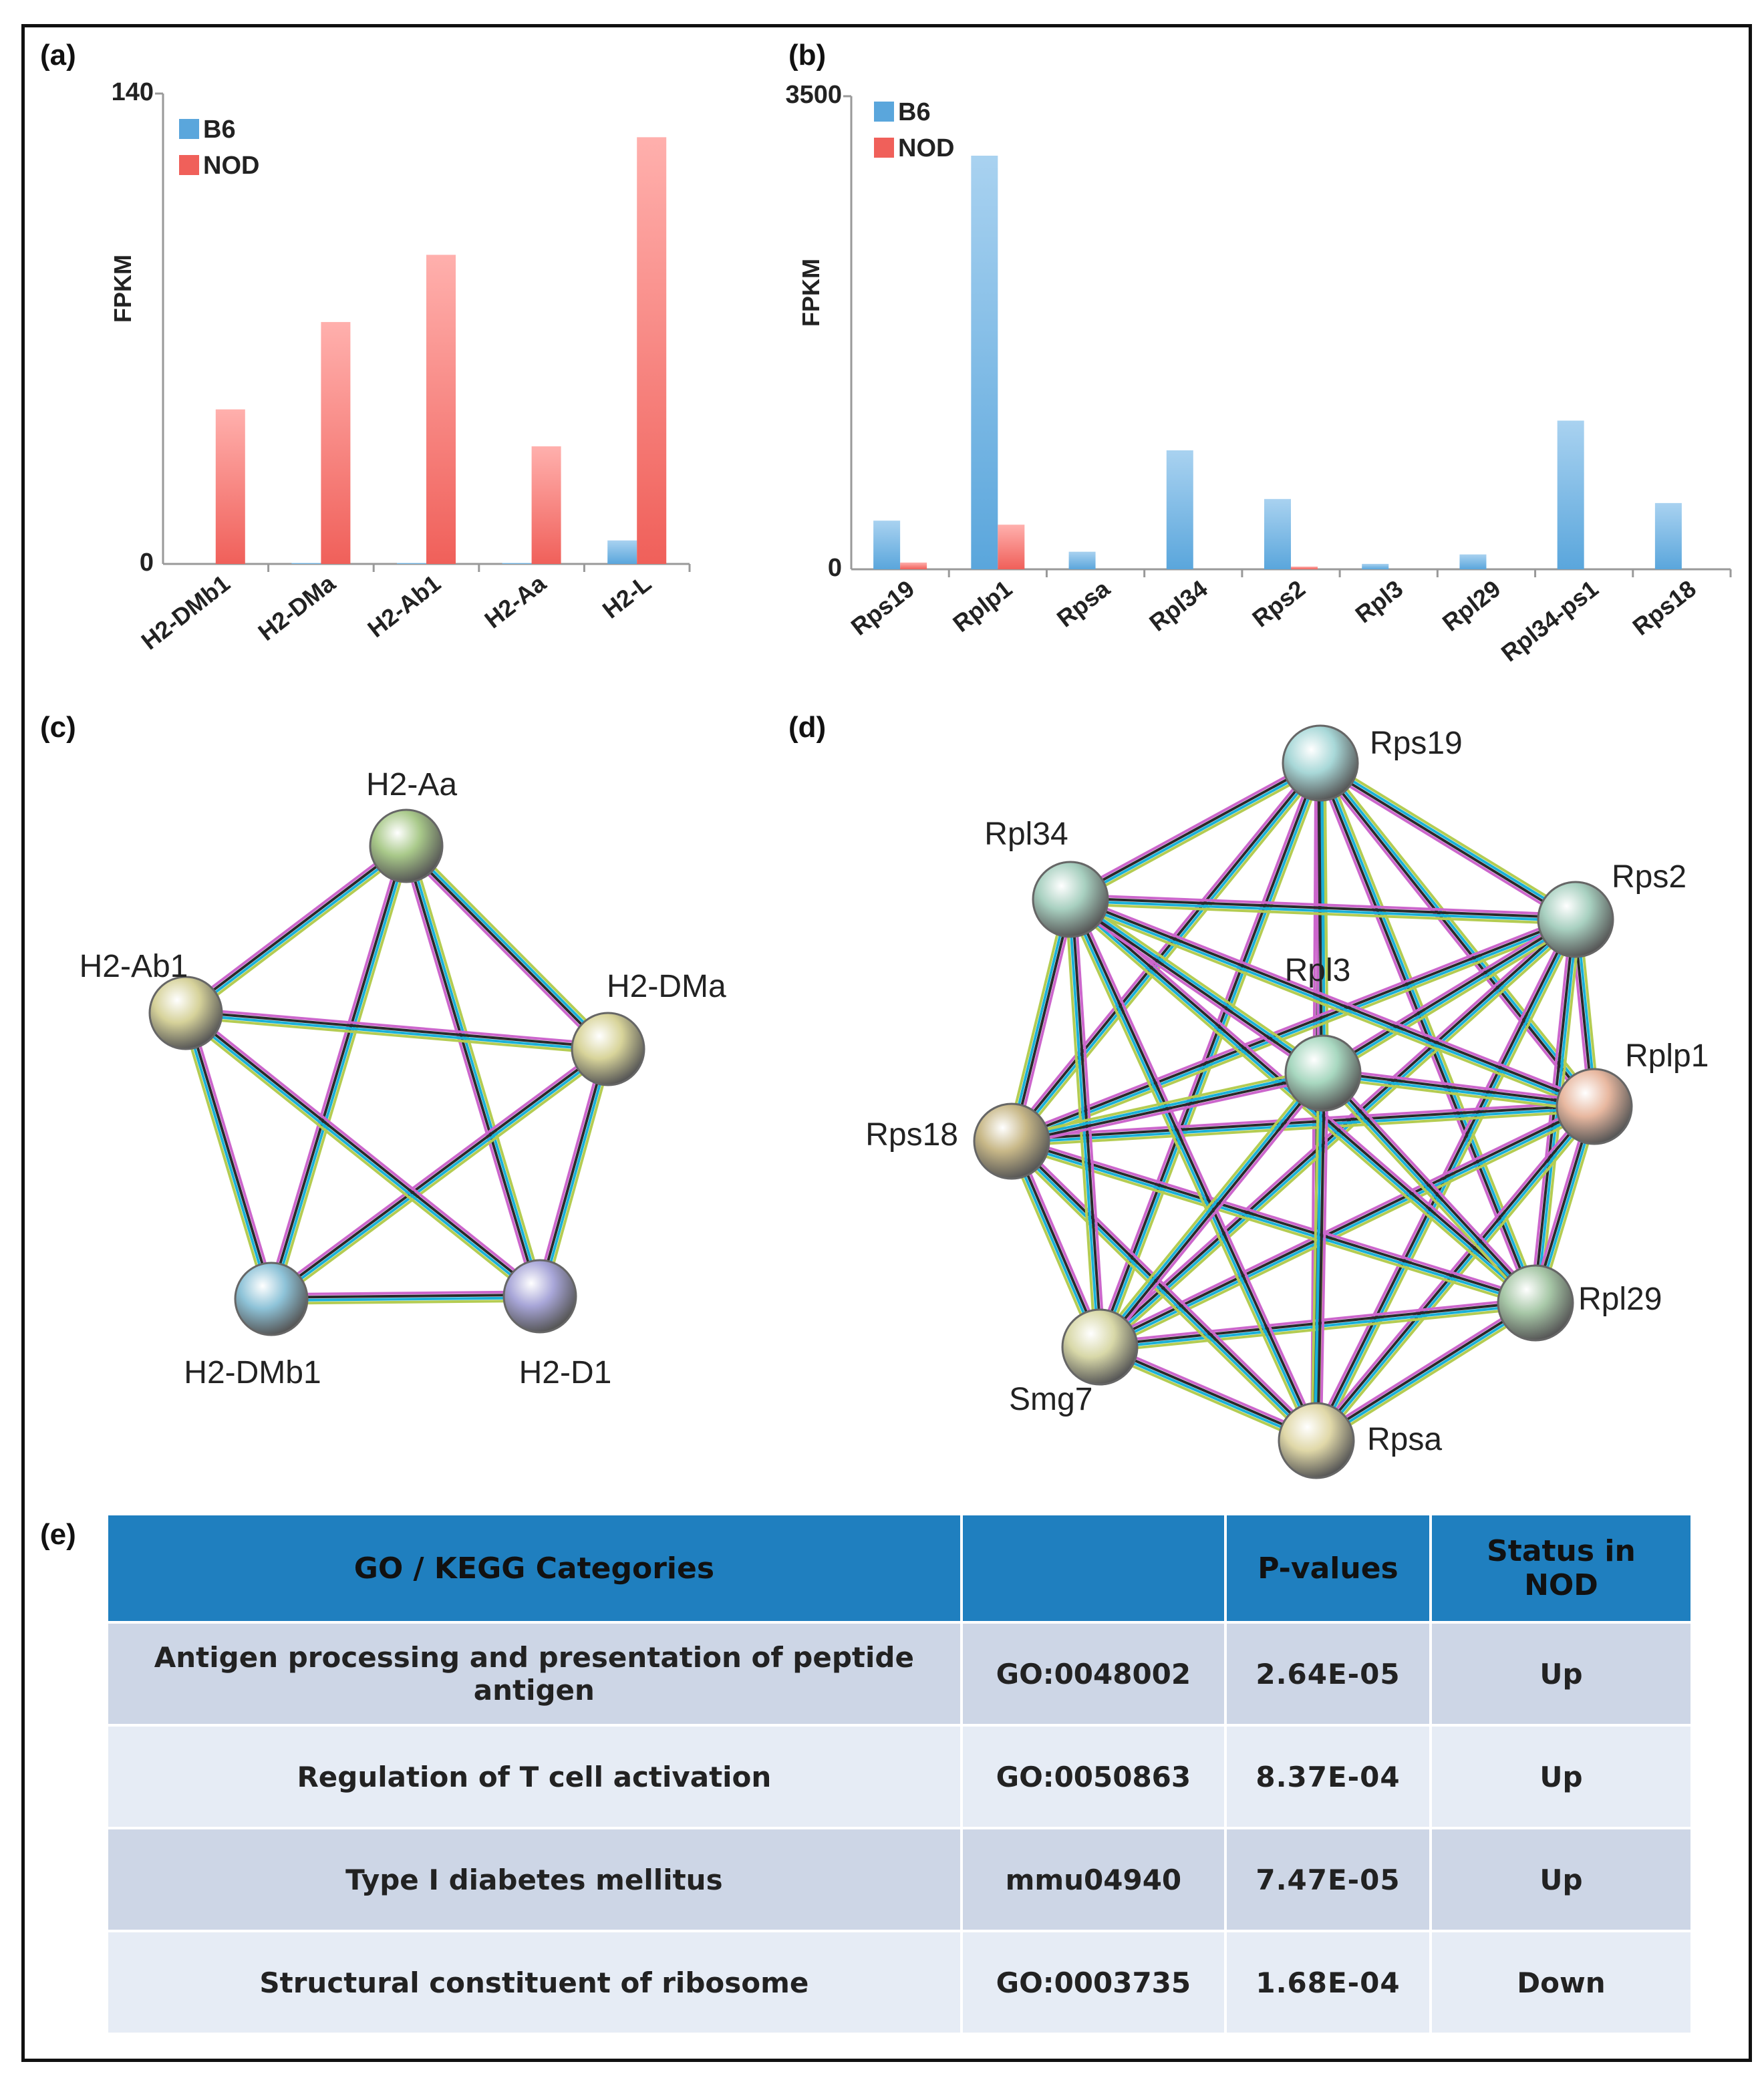 This screenshot has width=1764, height=2074. I want to click on row-category: Regulation of T cell activation, so click(534, 1777).